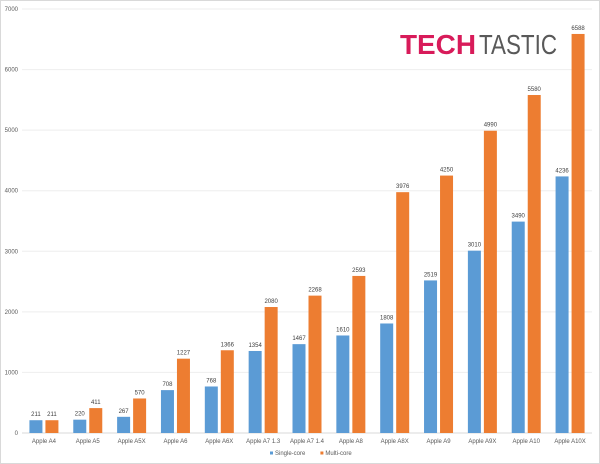  What do you see at coordinates (482, 442) in the screenshot?
I see `x-tick-label: Apple A9X` at bounding box center [482, 442].